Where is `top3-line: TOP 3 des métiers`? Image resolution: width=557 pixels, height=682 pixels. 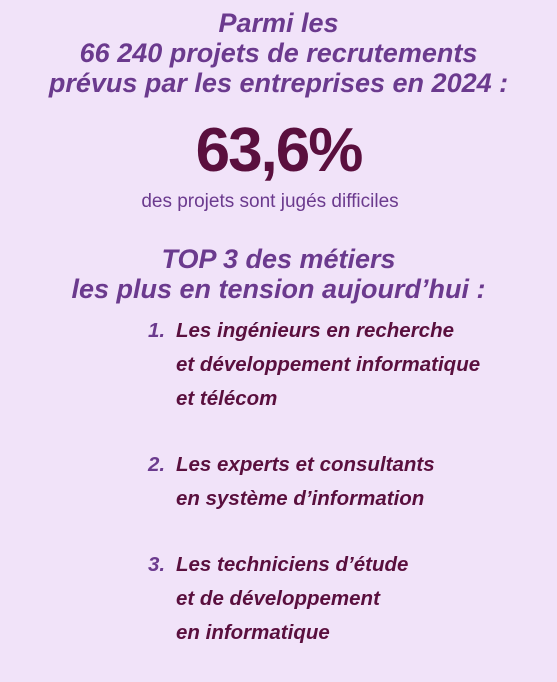
top3-line: TOP 3 des métiers is located at coordinates (278, 259).